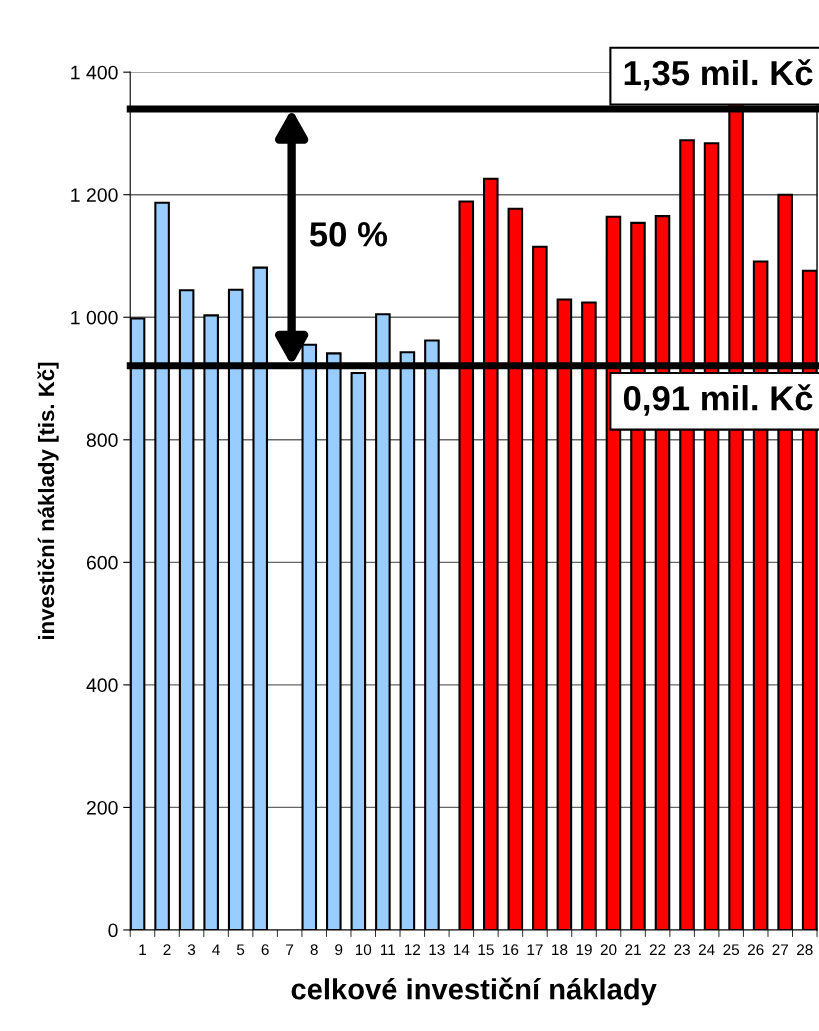 The height and width of the screenshot is (1031, 819). What do you see at coordinates (94, 72) in the screenshot?
I see `y-tick-label: 1 400` at bounding box center [94, 72].